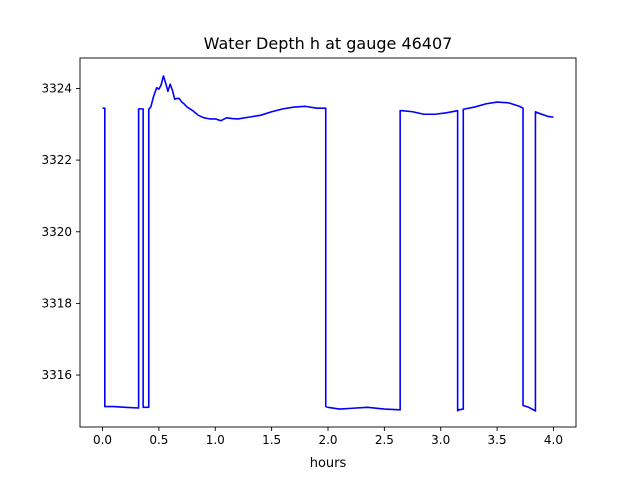 The width and height of the screenshot is (640, 480). I want to click on x-tick-label: 4.0, so click(553, 440).